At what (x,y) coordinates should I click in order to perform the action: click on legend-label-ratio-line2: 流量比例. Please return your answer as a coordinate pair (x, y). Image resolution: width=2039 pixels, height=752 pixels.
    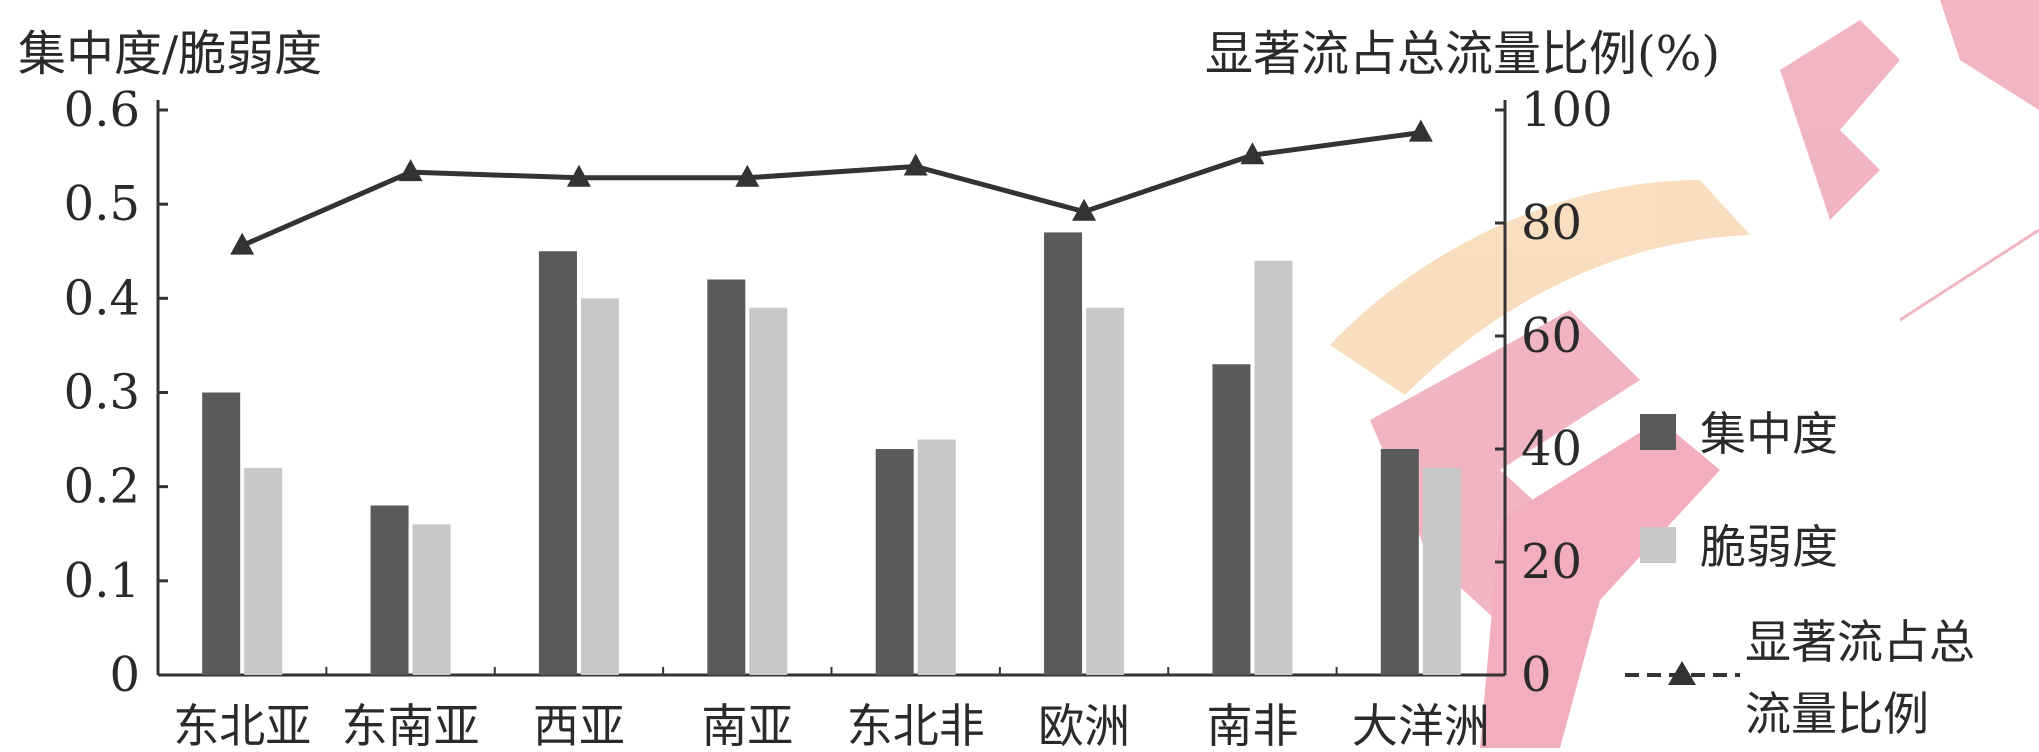
    Looking at the image, I should click on (1837, 714).